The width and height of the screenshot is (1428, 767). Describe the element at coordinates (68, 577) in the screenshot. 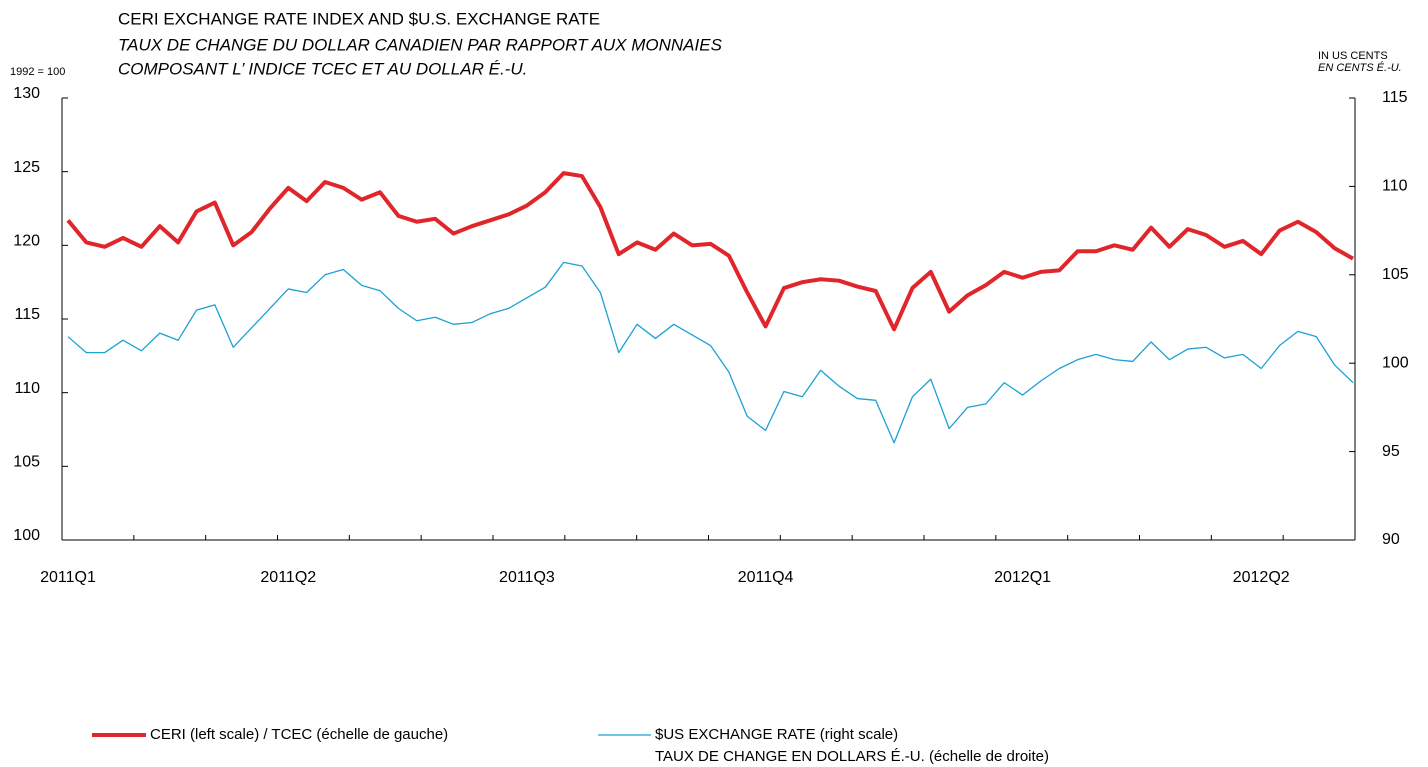

I see `x-tick-label: 2011Q1` at that location.